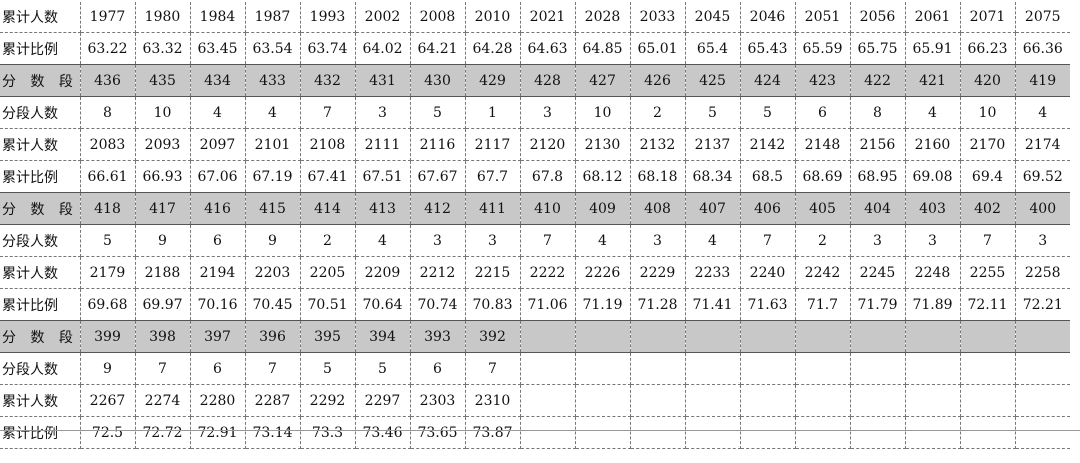  I want to click on table-cell: 2097, so click(218, 144).